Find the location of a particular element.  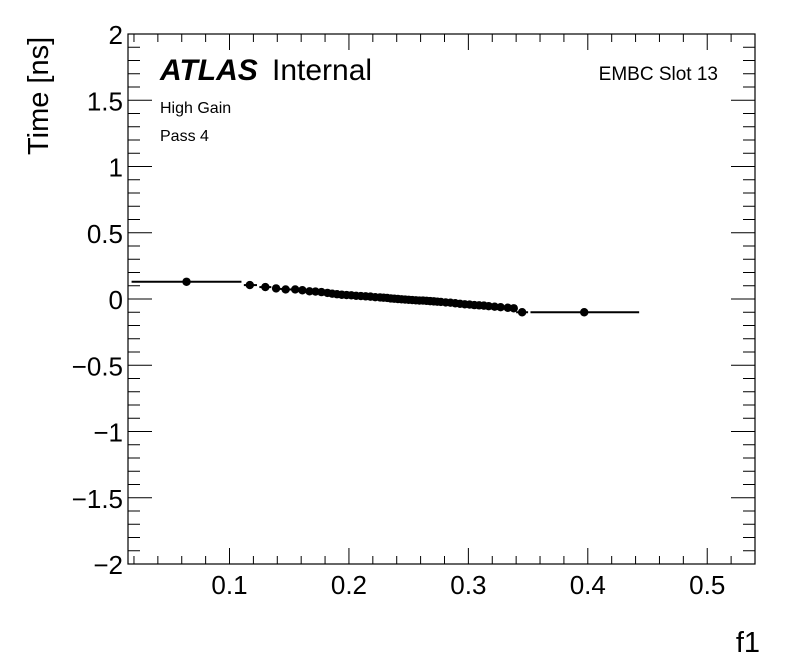

pass-label: Pass 4 is located at coordinates (184, 136).